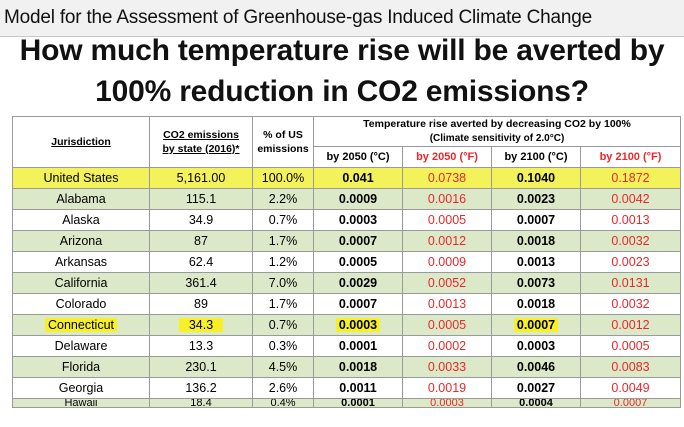  Describe the element at coordinates (81, 220) in the screenshot. I see `cell-jurisdiction: Alaska` at that location.